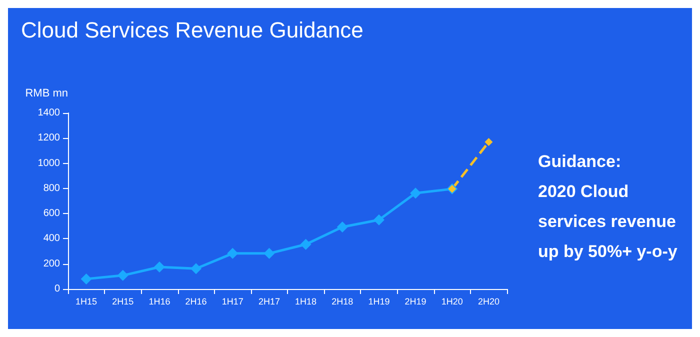 Image resolution: width=700 pixels, height=337 pixels. I want to click on y-tick-label: 800, so click(51, 188).